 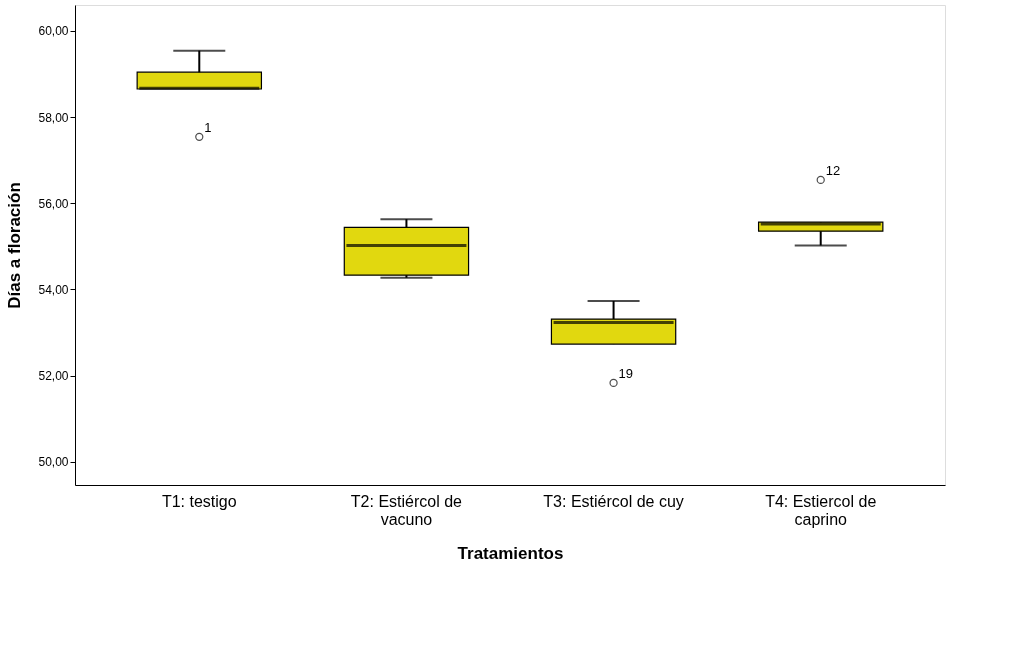 What do you see at coordinates (53, 376) in the screenshot?
I see `y-tick-label: 52,00` at bounding box center [53, 376].